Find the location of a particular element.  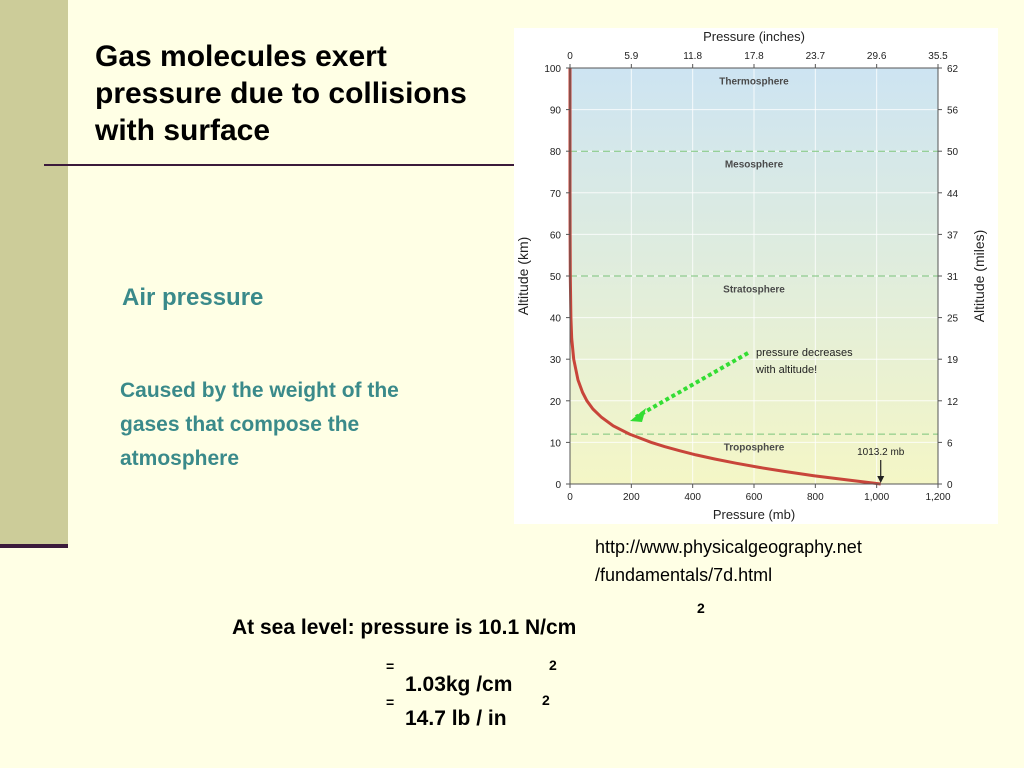

right-tick-label-2: 12 is located at coordinates (953, 402).